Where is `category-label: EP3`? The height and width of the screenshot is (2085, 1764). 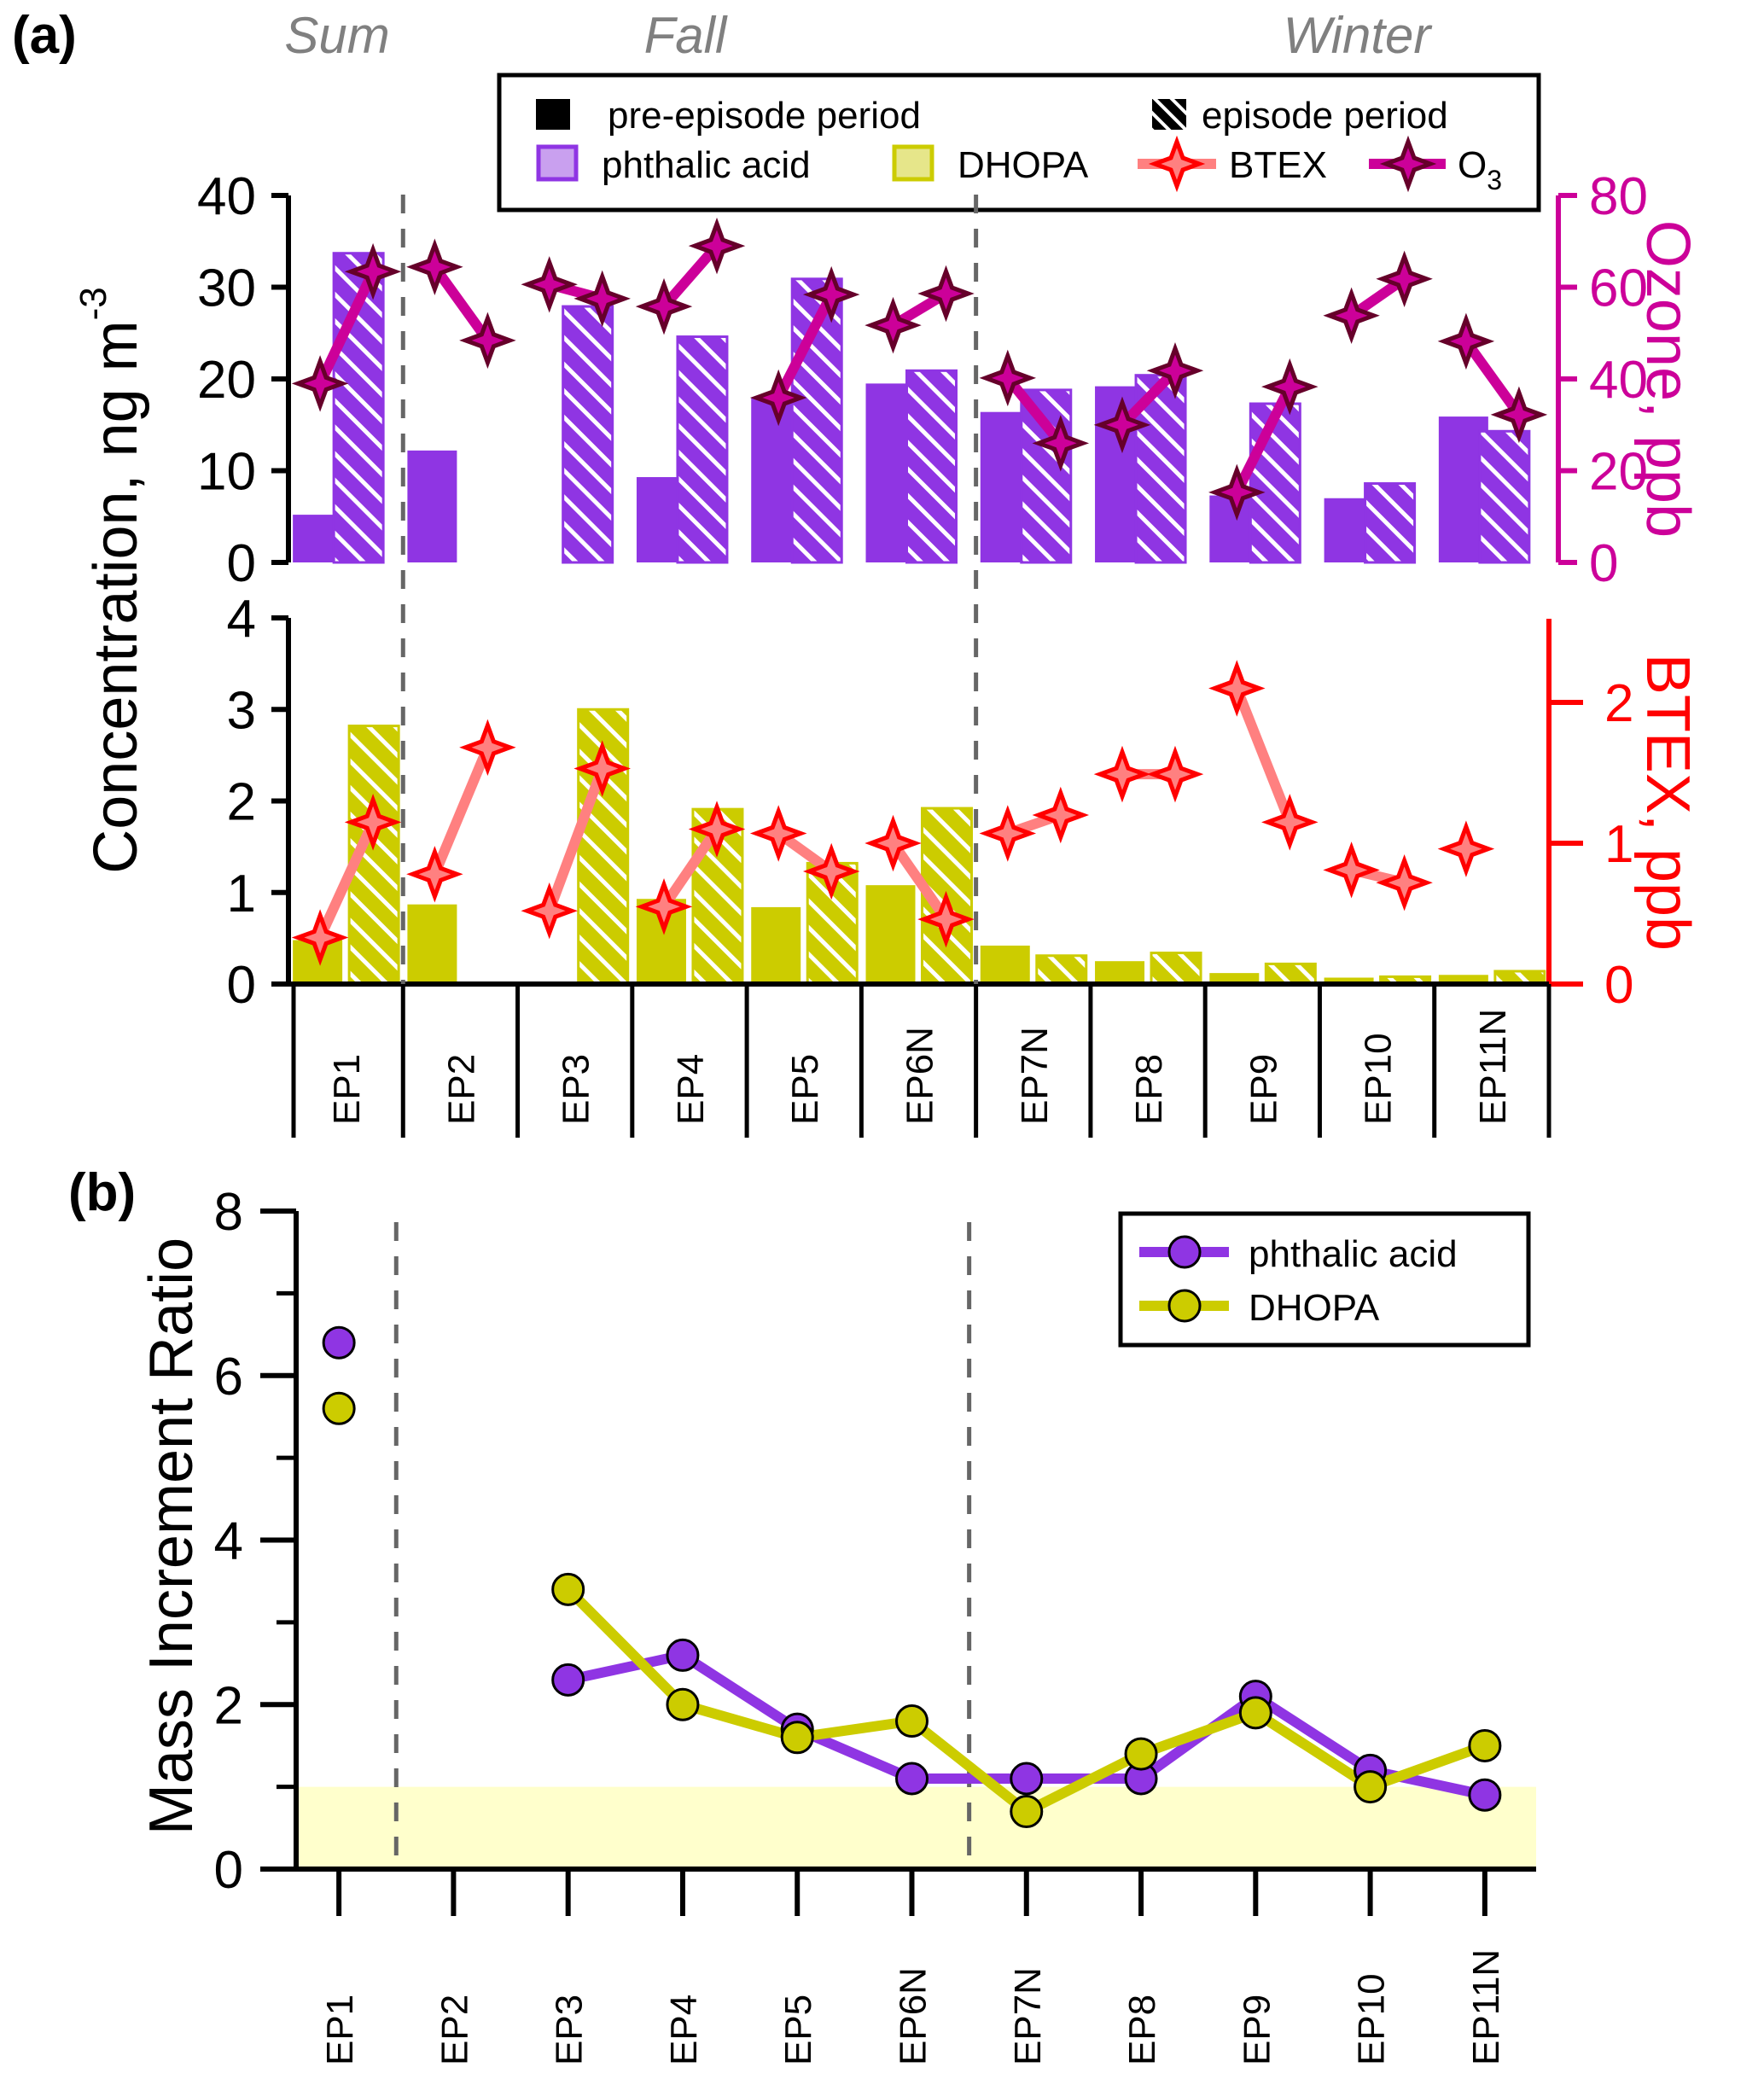 category-label: EP3 is located at coordinates (576, 1089).